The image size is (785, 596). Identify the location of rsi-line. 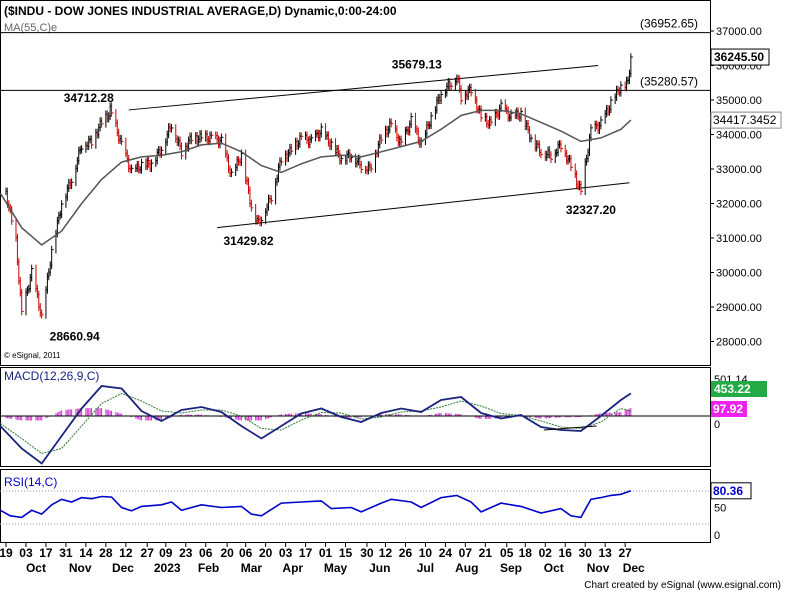
(355, 507).